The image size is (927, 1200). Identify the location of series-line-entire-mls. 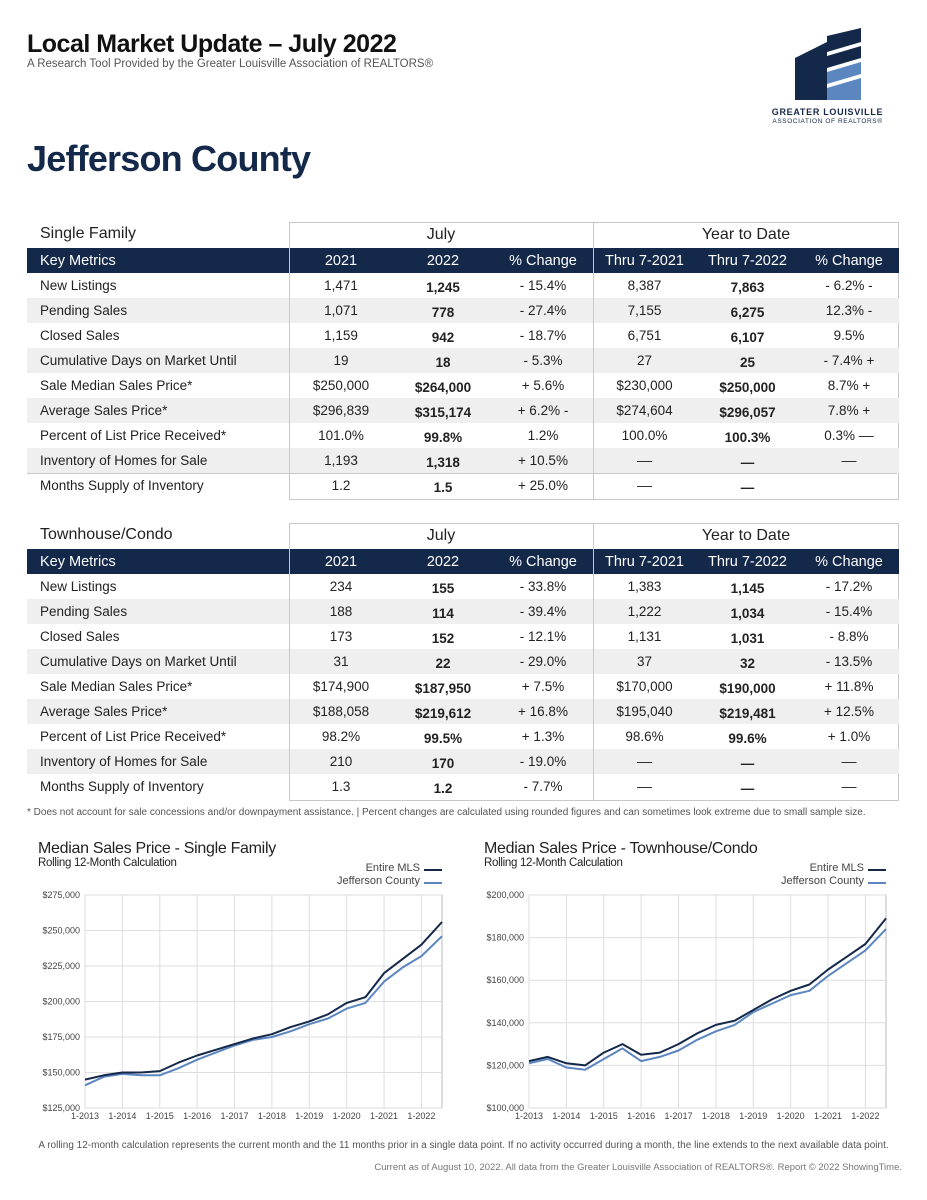
(263, 1001).